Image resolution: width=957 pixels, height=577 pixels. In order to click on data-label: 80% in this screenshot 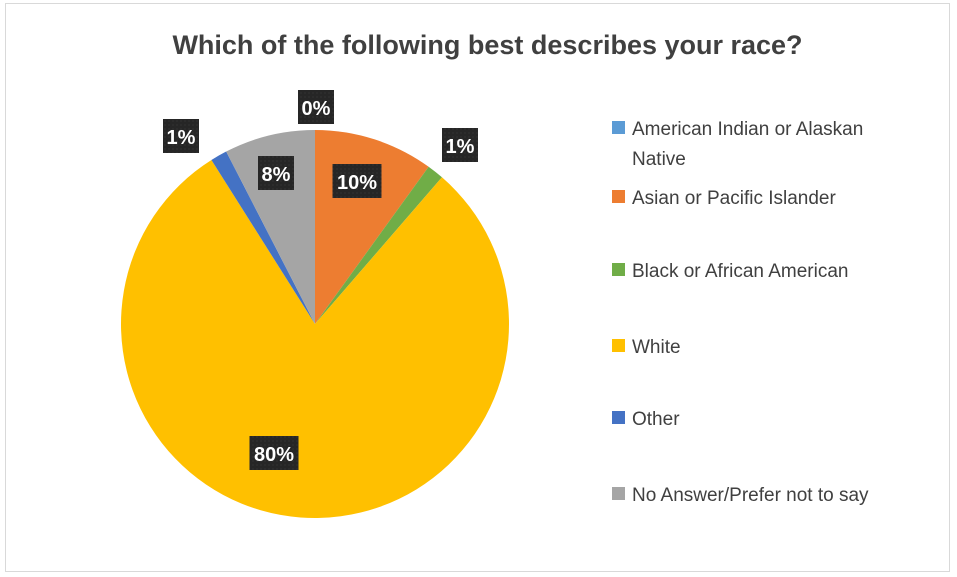, I will do `click(274, 453)`.